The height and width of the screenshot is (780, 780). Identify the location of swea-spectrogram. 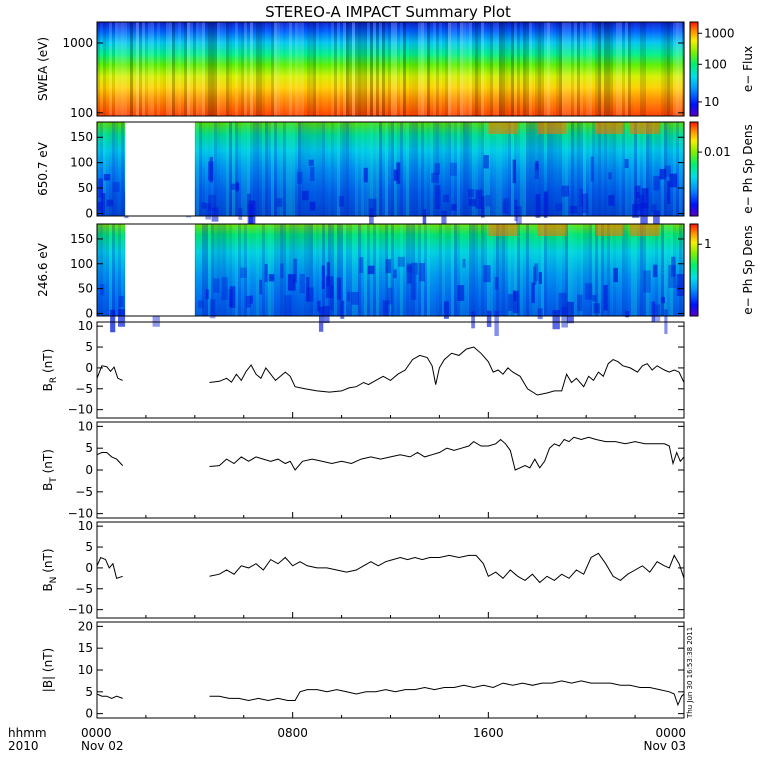
(390, 69).